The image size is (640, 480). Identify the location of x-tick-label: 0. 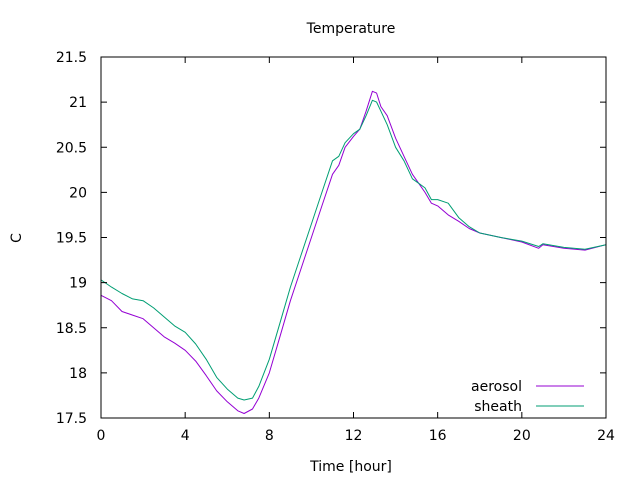
(101, 436).